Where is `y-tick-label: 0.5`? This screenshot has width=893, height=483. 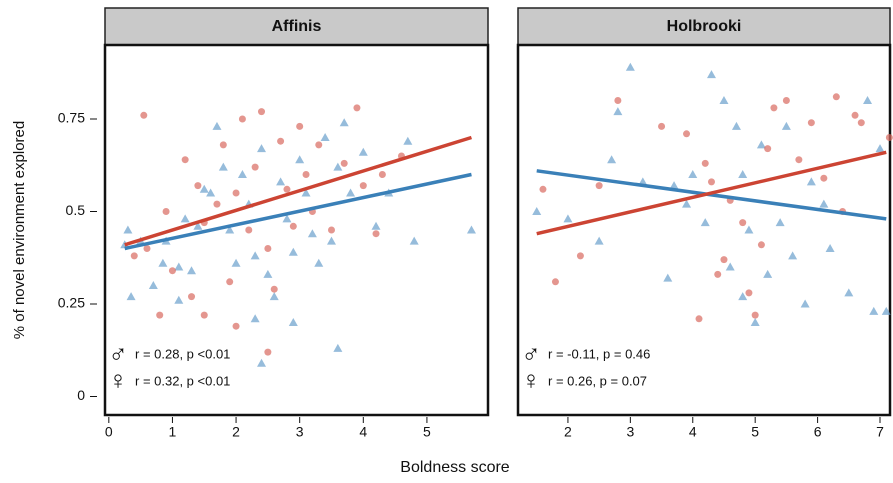
y-tick-label: 0.5 is located at coordinates (76, 210).